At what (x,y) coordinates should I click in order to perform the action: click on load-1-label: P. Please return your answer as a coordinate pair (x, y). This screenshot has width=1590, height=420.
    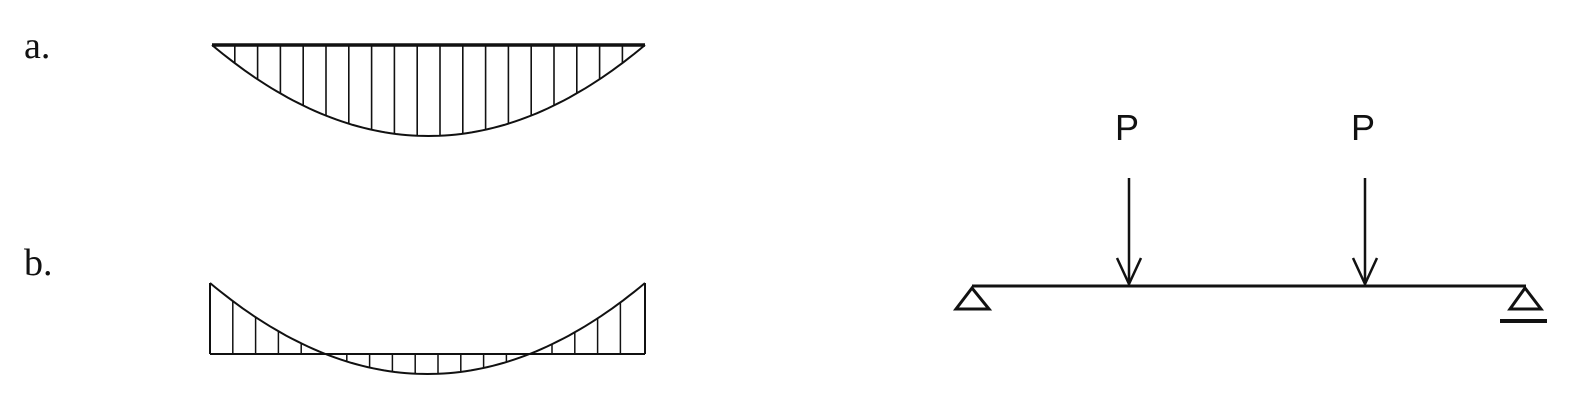
    Looking at the image, I should click on (1127, 127).